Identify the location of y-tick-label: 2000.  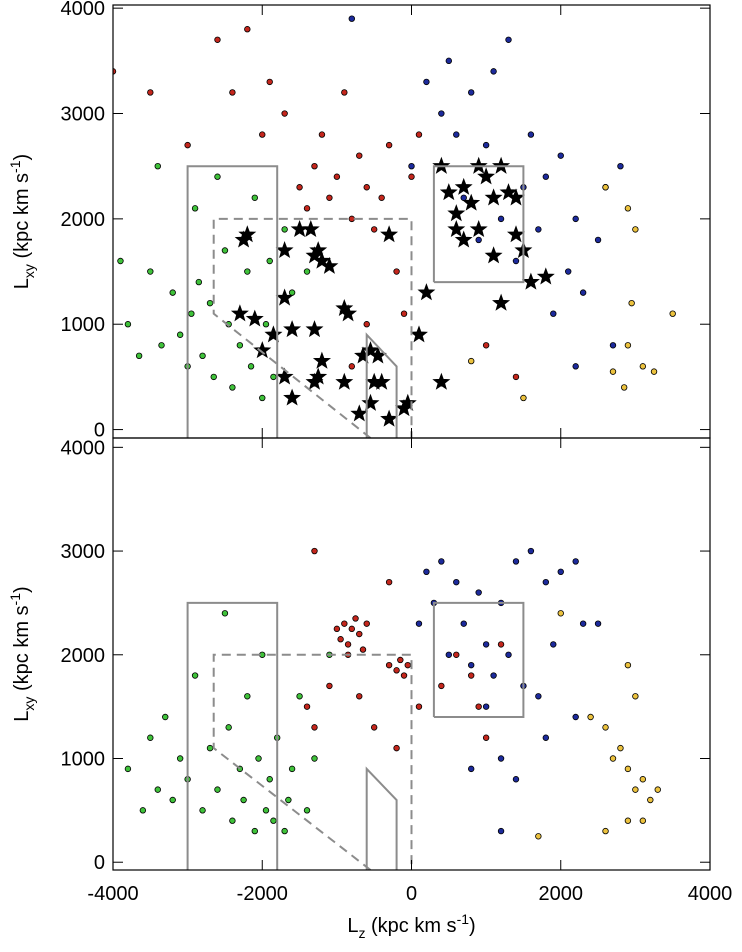
(83, 656).